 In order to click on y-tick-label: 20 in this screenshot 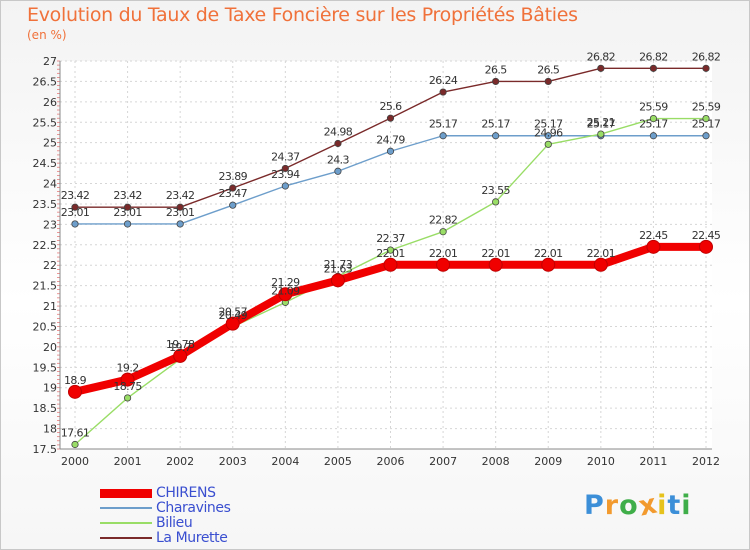, I will do `click(50, 347)`.